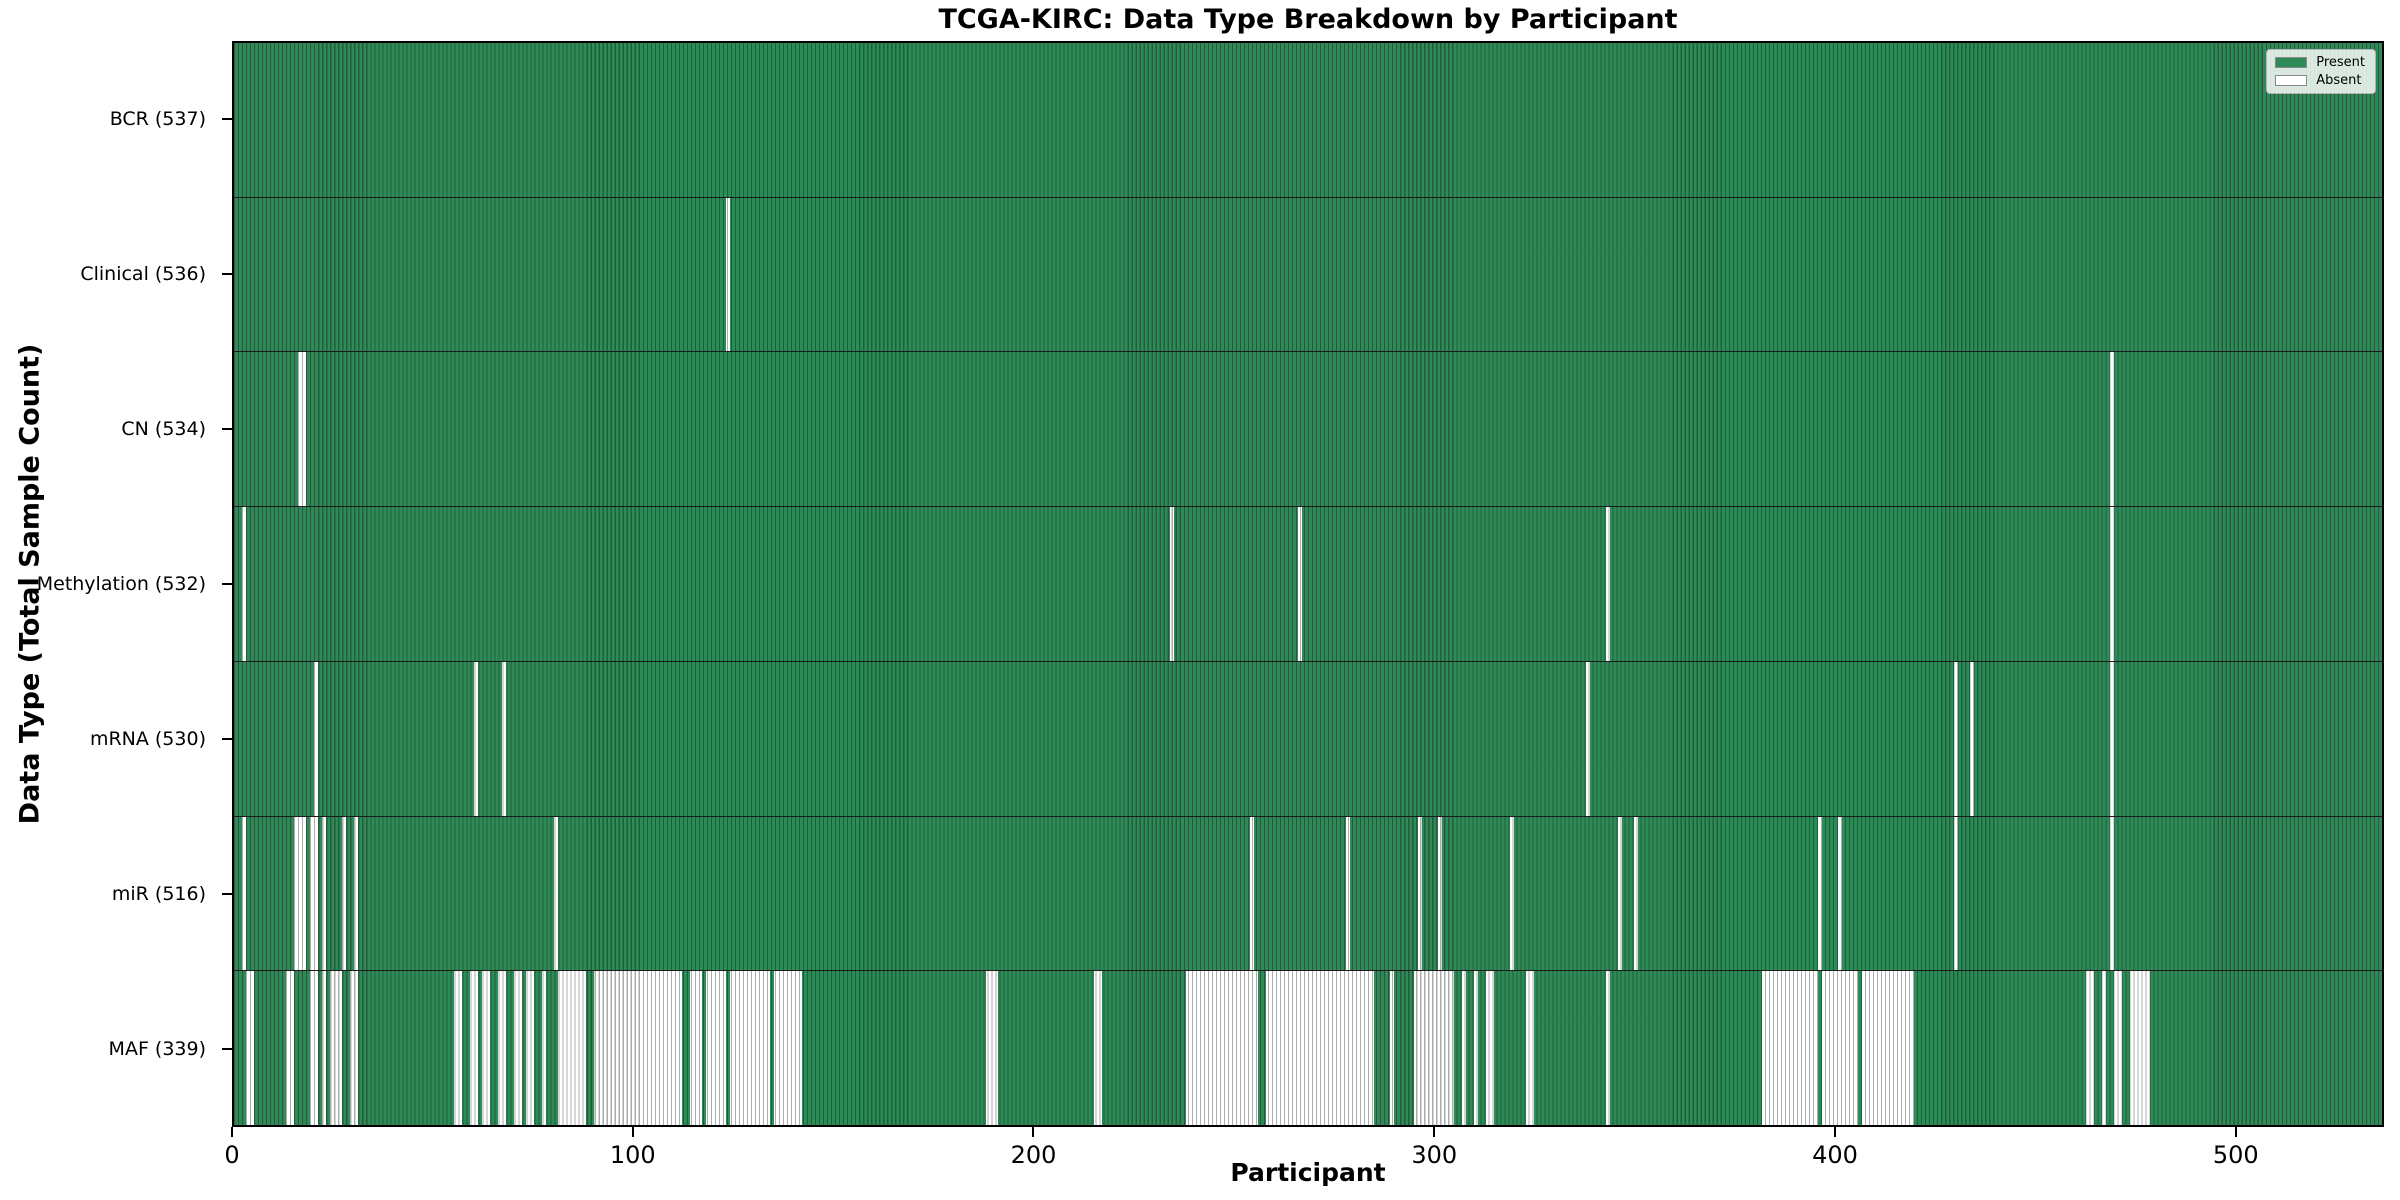 The width and height of the screenshot is (2400, 1200). I want to click on y-tick-label: Clinical (536), so click(143, 273).